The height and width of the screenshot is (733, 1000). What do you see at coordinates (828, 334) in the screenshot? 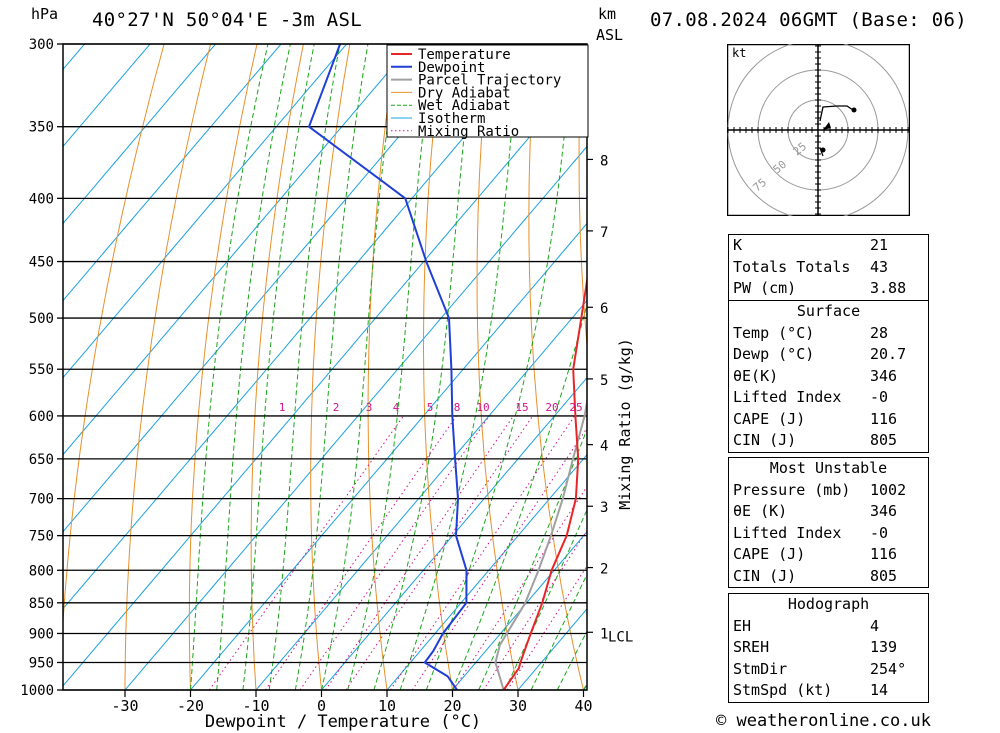
I see `surface-row: Temp (°C) 28` at bounding box center [828, 334].